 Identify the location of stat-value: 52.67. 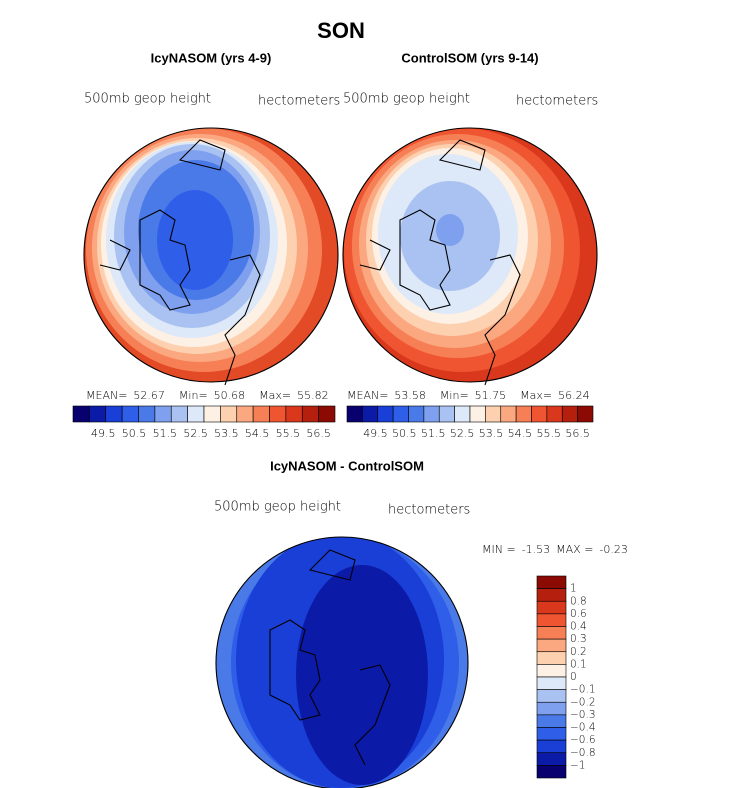
(149, 395).